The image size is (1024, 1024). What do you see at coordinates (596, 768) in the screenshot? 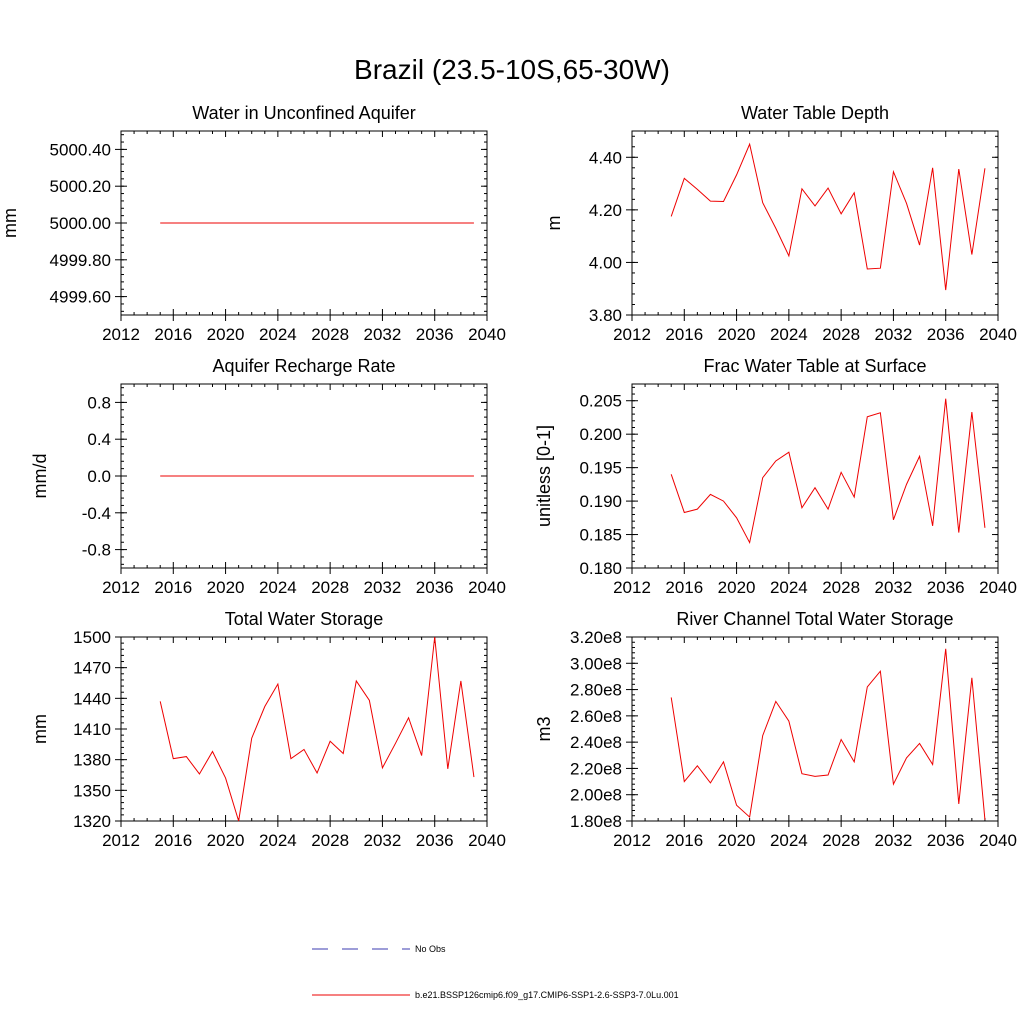
I see `y-tick-label: 2.20e8` at bounding box center [596, 768].